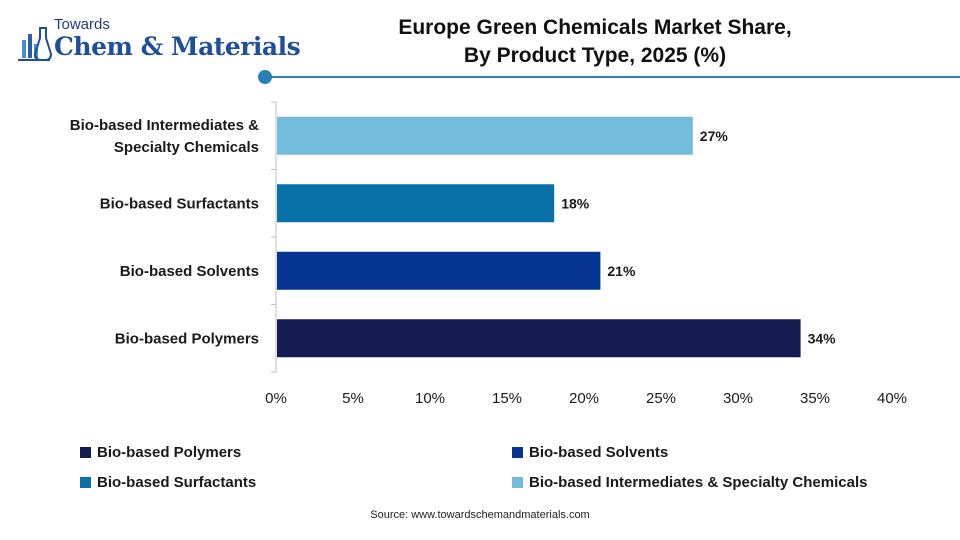 The image size is (960, 540). What do you see at coordinates (276, 398) in the screenshot?
I see `x-tick-label: 0%` at bounding box center [276, 398].